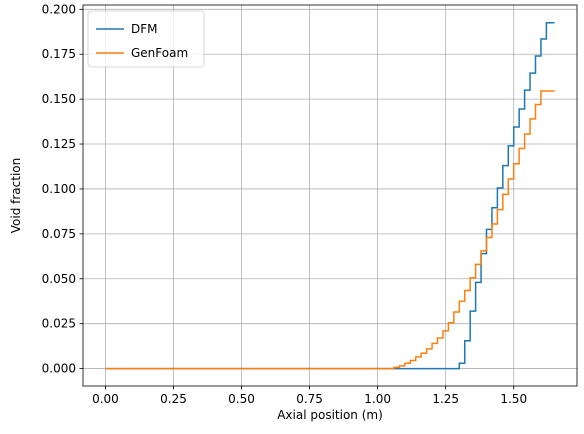  Describe the element at coordinates (59, 9) in the screenshot. I see `y-tick-label: 0.200` at that location.